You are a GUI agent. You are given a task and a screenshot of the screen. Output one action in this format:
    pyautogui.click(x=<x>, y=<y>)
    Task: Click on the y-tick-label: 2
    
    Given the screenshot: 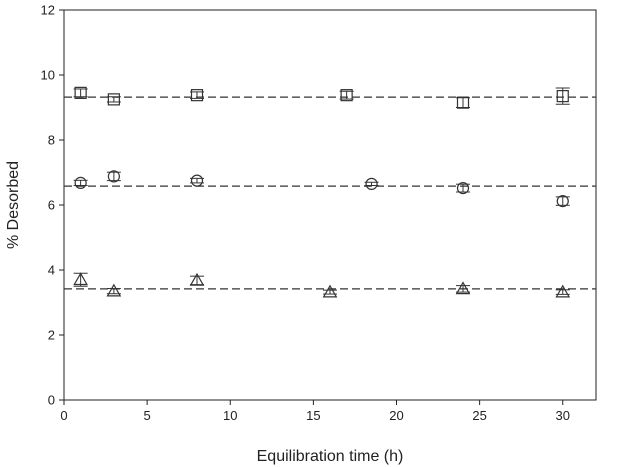 What is the action you would take?
    pyautogui.click(x=51, y=335)
    